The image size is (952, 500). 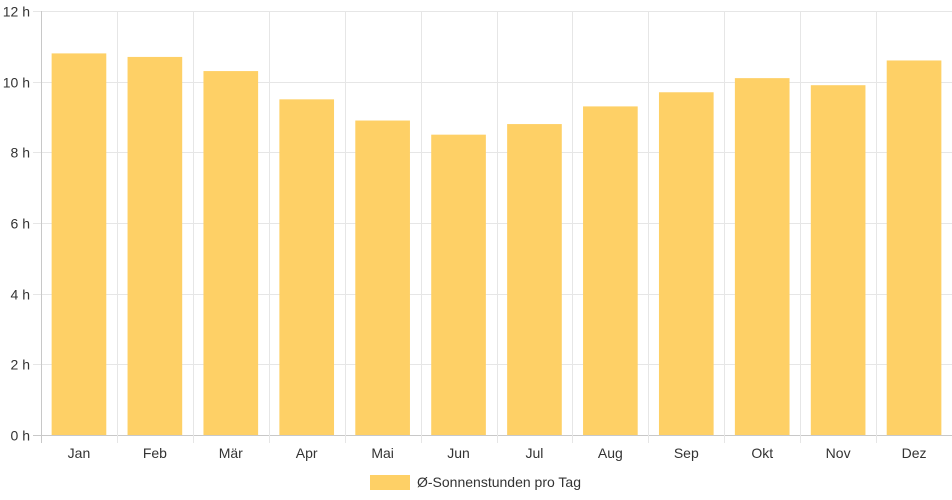 What do you see at coordinates (20, 365) in the screenshot?
I see `y-tick-label: 2 h` at bounding box center [20, 365].